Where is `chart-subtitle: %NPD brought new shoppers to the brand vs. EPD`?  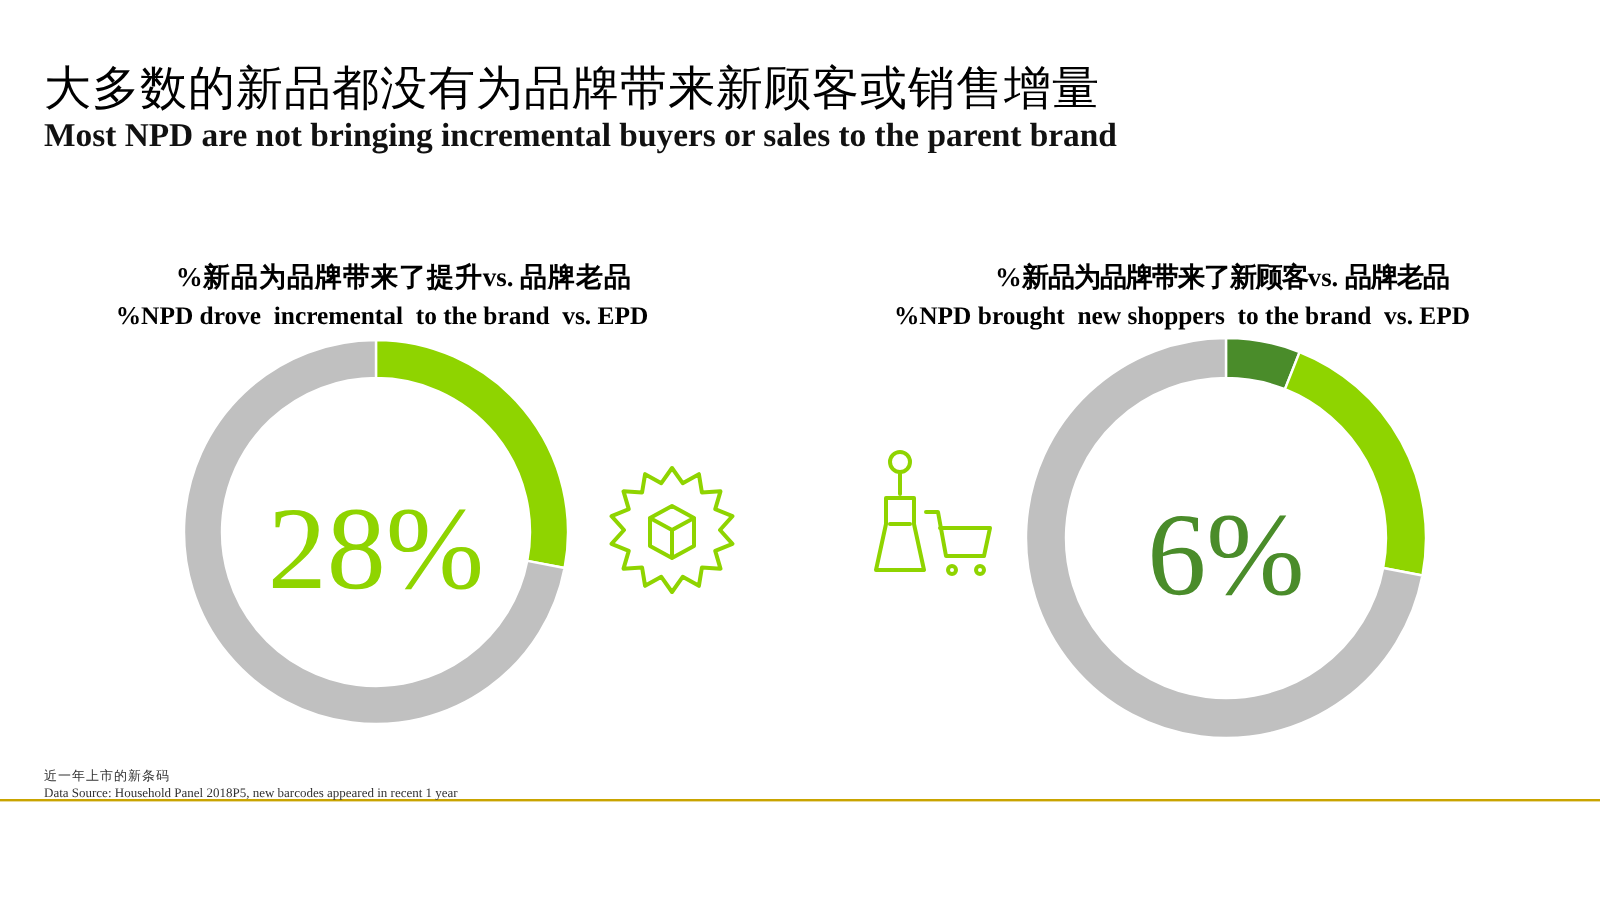
chart-subtitle: %NPD brought new shoppers to the brand vs. EPD is located at coordinates (1182, 316).